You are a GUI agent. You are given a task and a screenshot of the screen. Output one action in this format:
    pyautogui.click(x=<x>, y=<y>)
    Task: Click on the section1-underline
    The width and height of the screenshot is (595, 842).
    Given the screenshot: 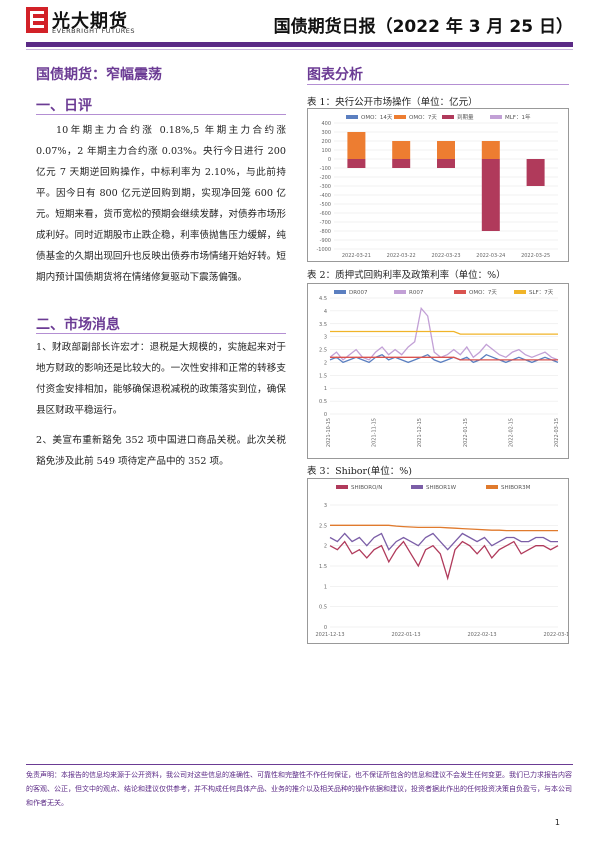 What is the action you would take?
    pyautogui.click(x=161, y=114)
    